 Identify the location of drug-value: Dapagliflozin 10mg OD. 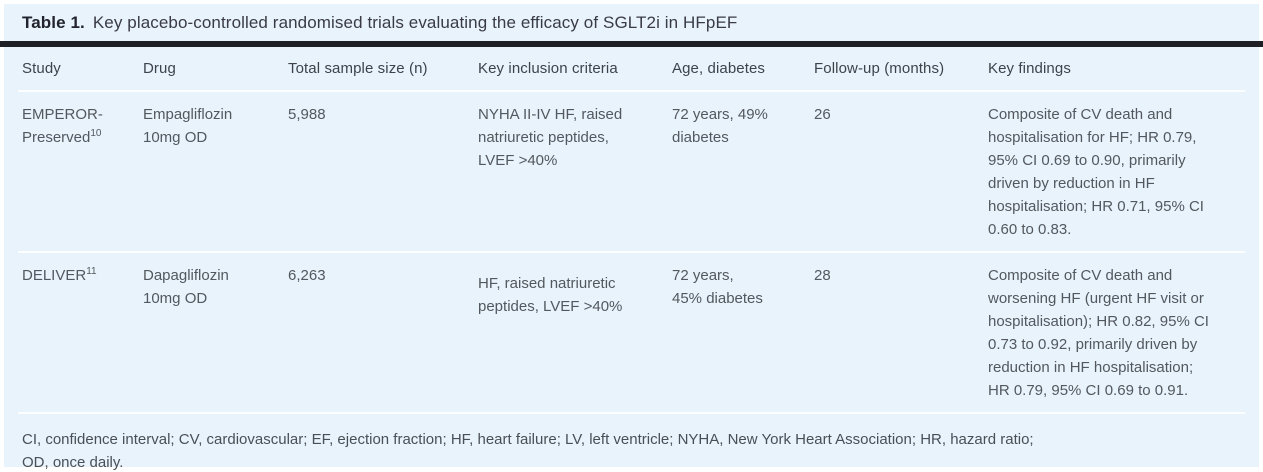
(186, 287).